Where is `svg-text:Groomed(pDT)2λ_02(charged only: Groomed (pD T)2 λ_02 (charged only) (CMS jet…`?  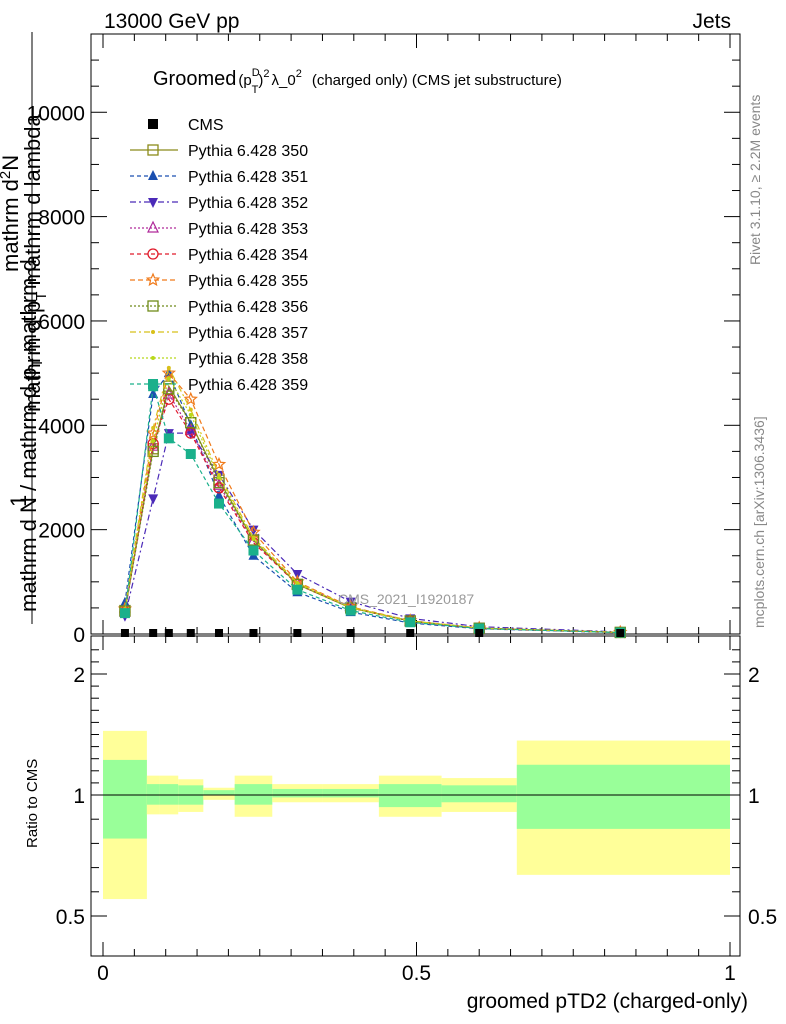
svg-text:Groomed(pDT)2λ_02(charged only: Groomed (pD T)2 λ_02 (charged only) (CMS jet… is located at coordinates (357, 81).